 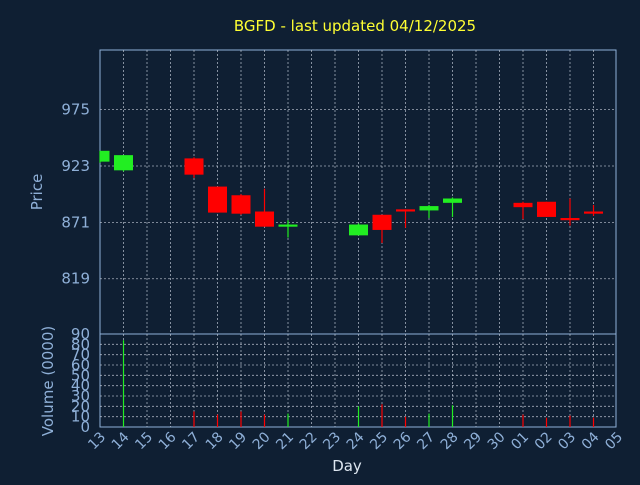 What do you see at coordinates (309, 441) in the screenshot?
I see `x-tick-label: 22` at bounding box center [309, 441].